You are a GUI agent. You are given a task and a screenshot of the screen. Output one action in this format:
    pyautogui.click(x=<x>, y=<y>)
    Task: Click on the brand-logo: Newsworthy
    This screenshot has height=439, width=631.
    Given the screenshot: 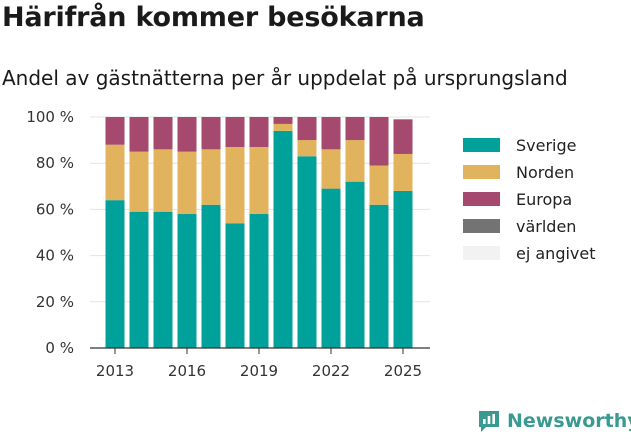 What is the action you would take?
    pyautogui.click(x=553, y=421)
    